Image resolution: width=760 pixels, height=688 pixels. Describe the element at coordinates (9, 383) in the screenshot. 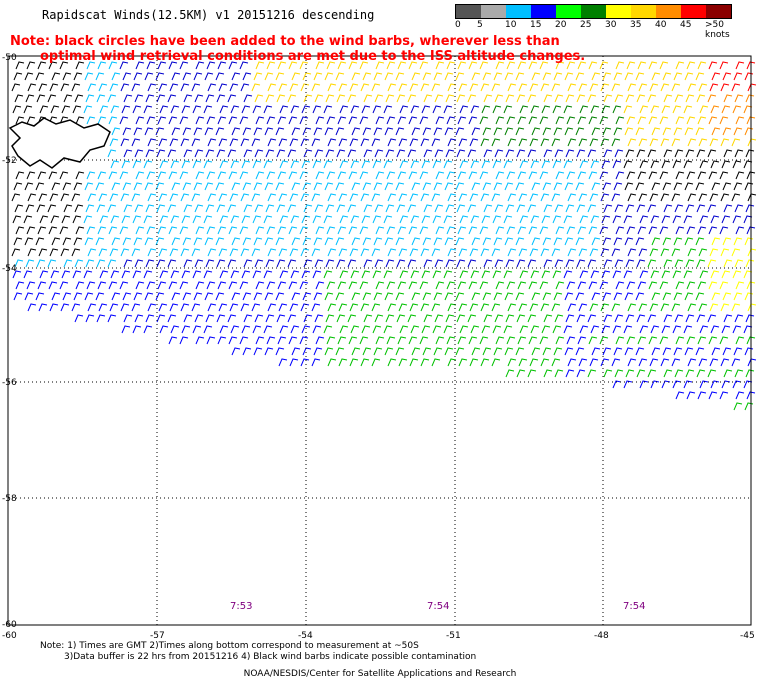

I see `lat-label: -56` at that location.